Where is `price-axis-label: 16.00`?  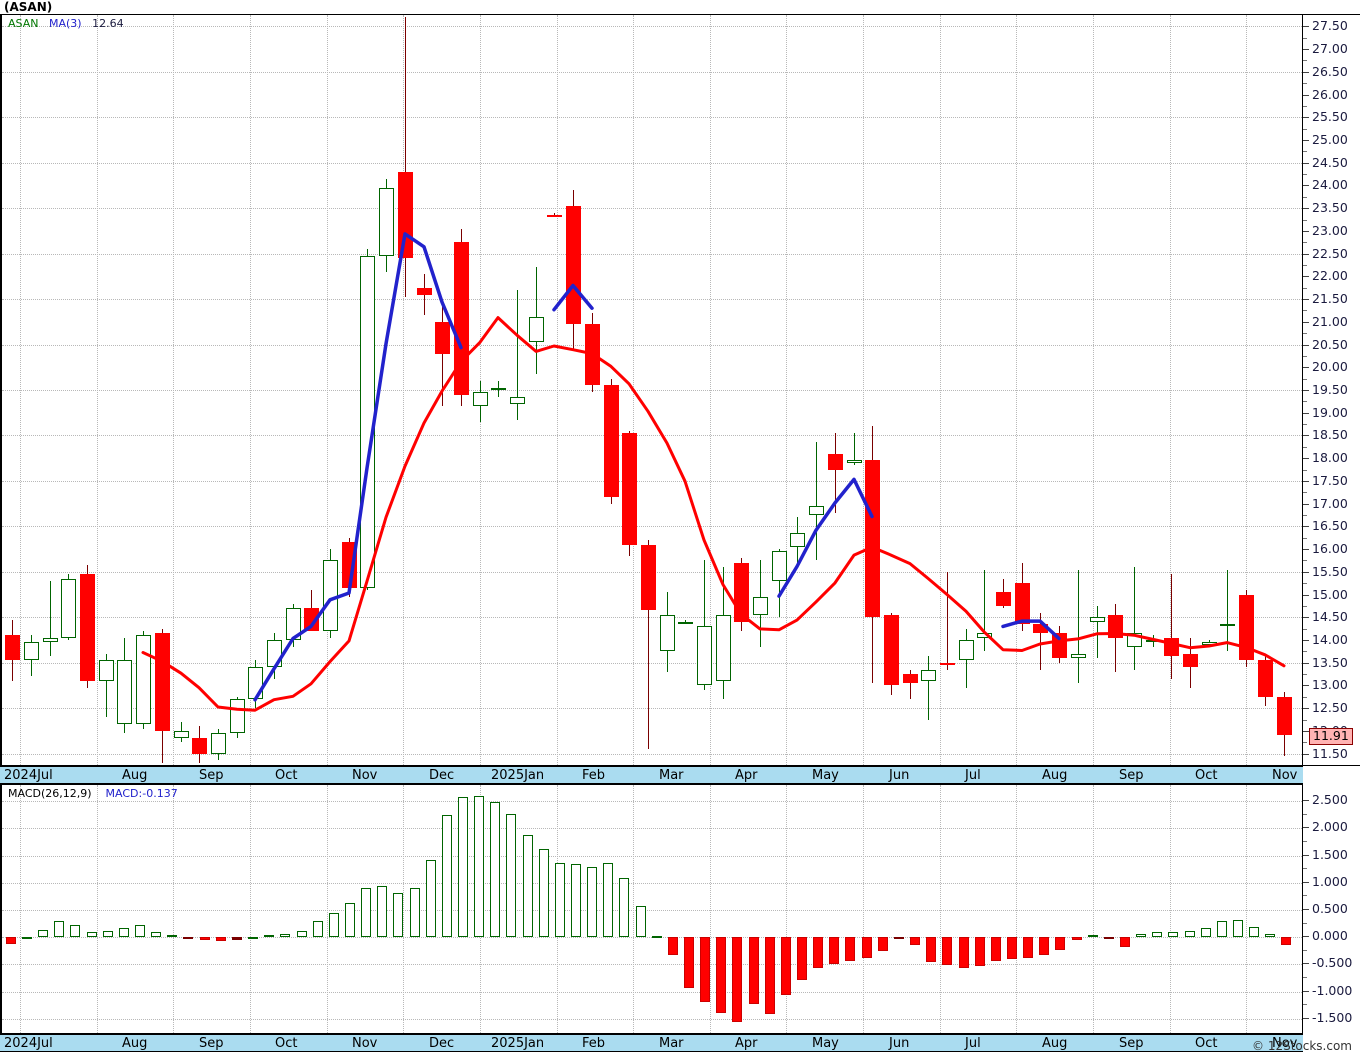
price-axis-label: 16.00 is located at coordinates (1330, 549).